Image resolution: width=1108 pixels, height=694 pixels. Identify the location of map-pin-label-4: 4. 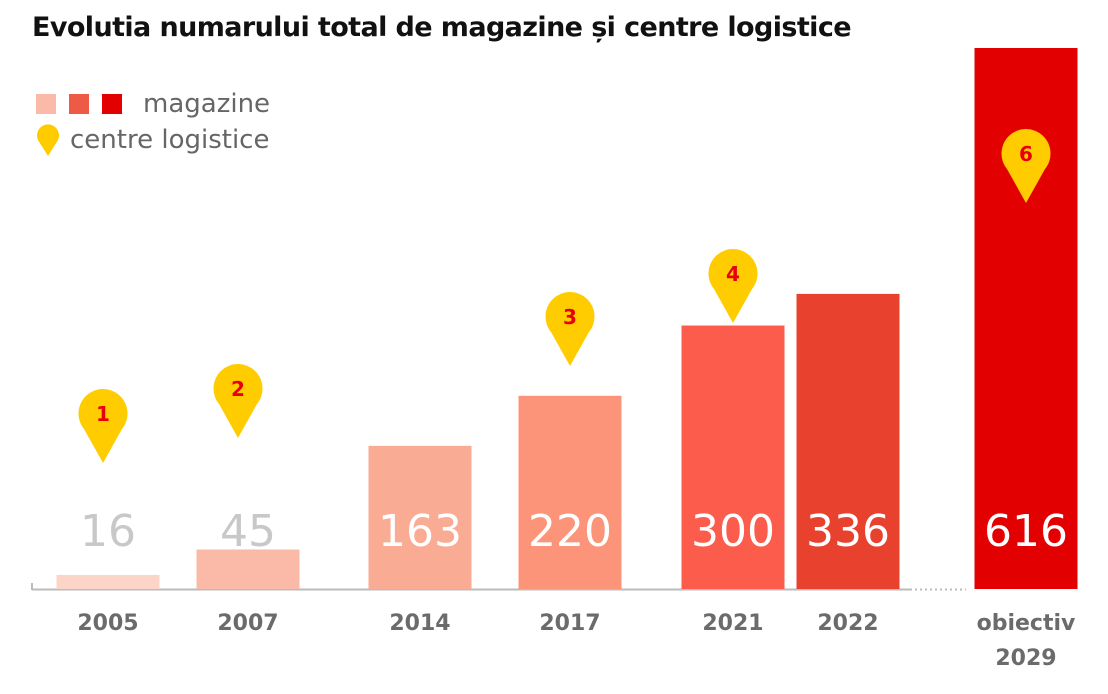
(733, 274).